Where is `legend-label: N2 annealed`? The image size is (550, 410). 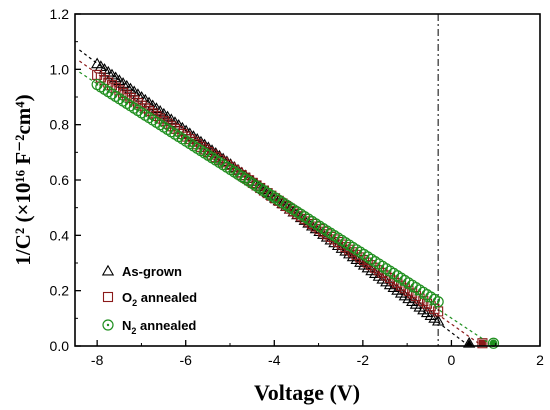 legend-label: N2 annealed is located at coordinates (159, 327).